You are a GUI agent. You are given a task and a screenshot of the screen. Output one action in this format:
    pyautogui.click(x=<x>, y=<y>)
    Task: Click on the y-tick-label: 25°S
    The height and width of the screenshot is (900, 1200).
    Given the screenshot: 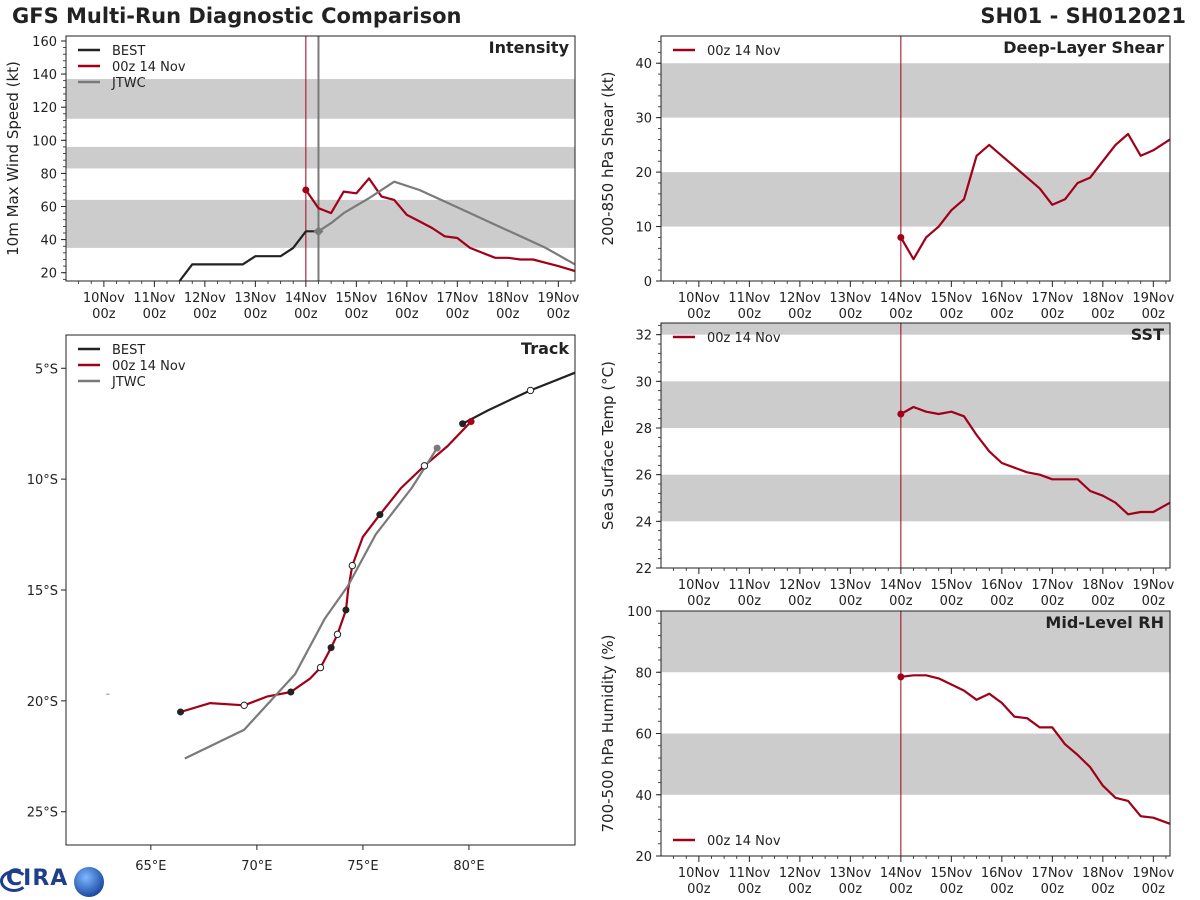 What is the action you would take?
    pyautogui.click(x=42, y=813)
    